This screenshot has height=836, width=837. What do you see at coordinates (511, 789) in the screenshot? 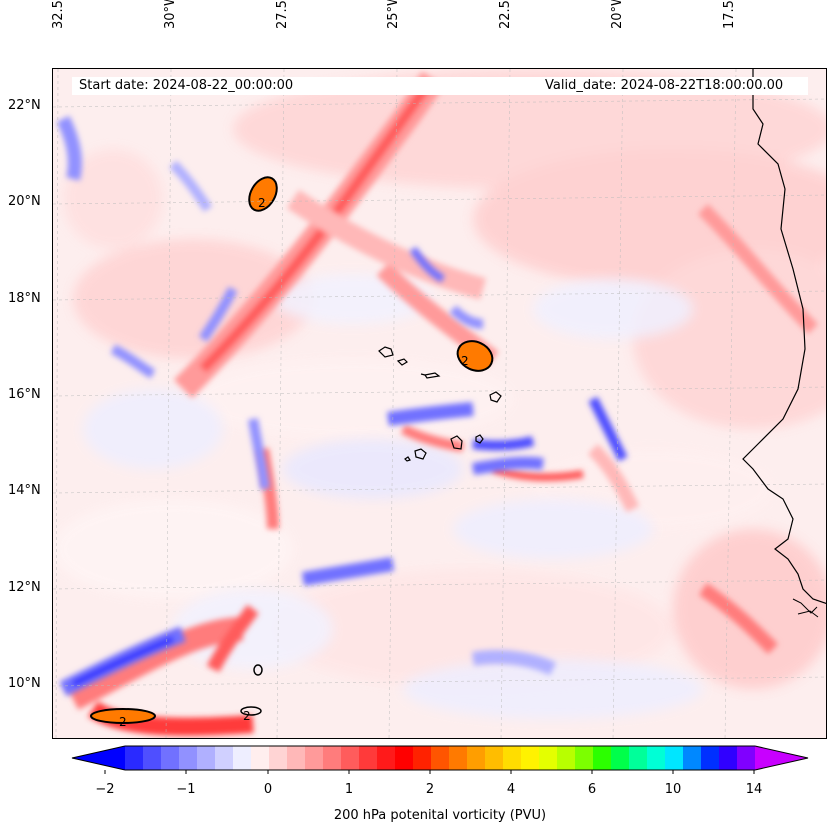
I see `colorbar-tick: 4` at bounding box center [511, 789].